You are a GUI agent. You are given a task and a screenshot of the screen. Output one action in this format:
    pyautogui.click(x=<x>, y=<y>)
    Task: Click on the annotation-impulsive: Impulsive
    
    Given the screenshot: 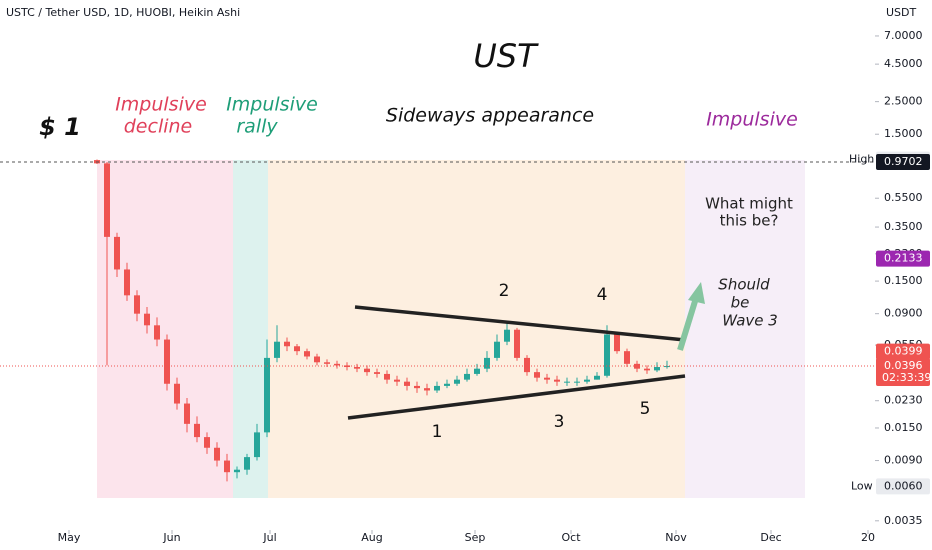 What is the action you would take?
    pyautogui.click(x=752, y=120)
    